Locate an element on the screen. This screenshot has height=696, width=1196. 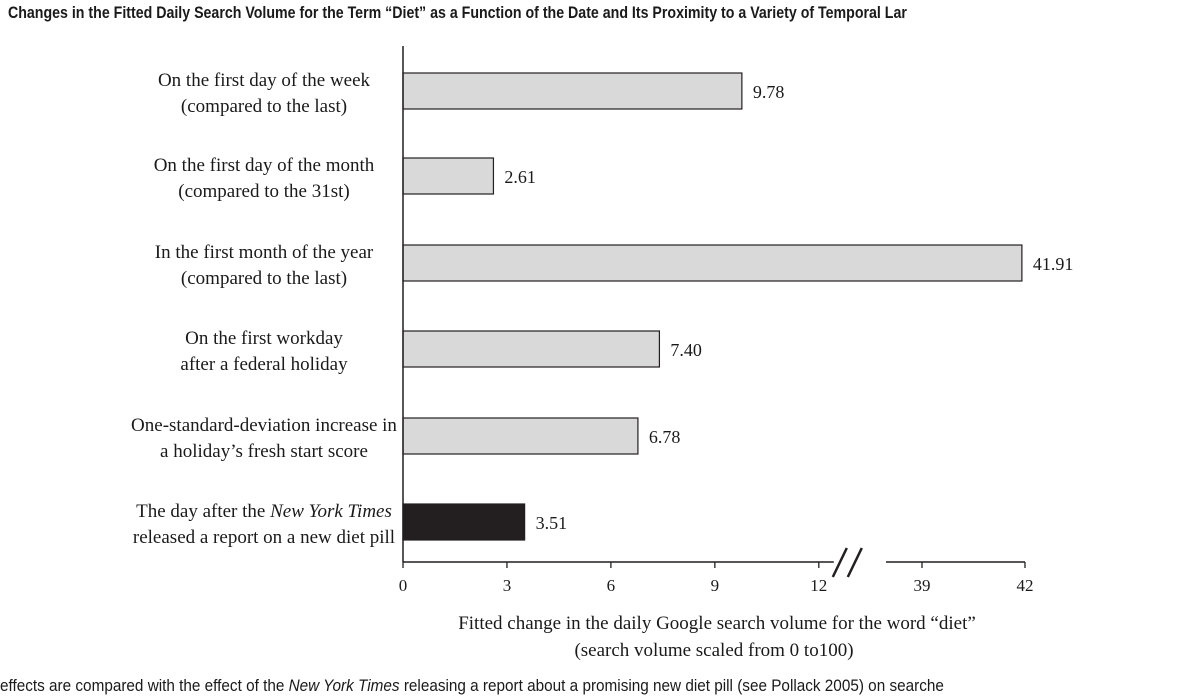
category-label-line1: On the first workday is located at coordinates (264, 338).